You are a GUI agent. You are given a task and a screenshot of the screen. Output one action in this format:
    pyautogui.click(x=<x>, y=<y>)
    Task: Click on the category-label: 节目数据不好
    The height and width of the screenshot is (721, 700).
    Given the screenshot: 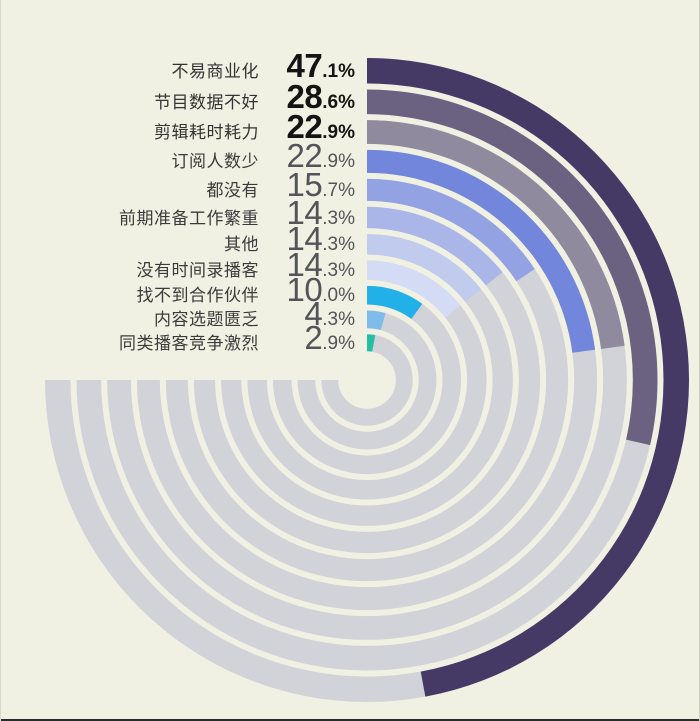 What is the action you would take?
    pyautogui.click(x=206, y=102)
    